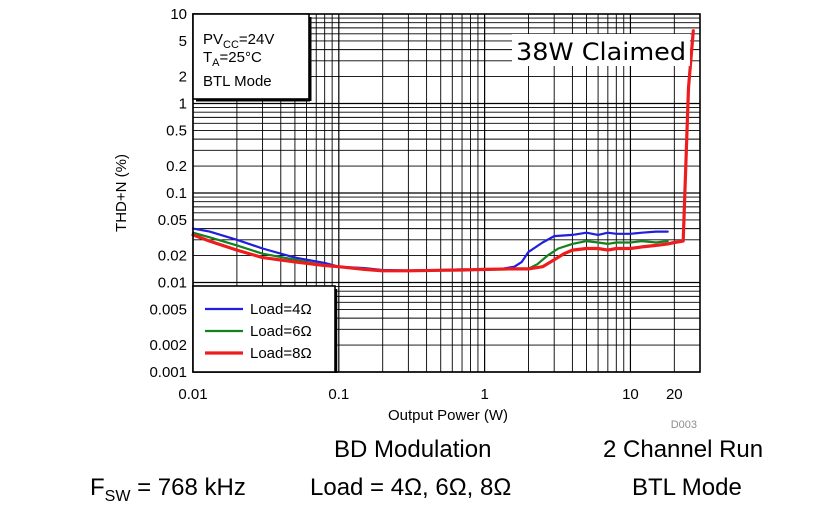  I want to click on btl-mode-caption: BTL Mode, so click(687, 487).